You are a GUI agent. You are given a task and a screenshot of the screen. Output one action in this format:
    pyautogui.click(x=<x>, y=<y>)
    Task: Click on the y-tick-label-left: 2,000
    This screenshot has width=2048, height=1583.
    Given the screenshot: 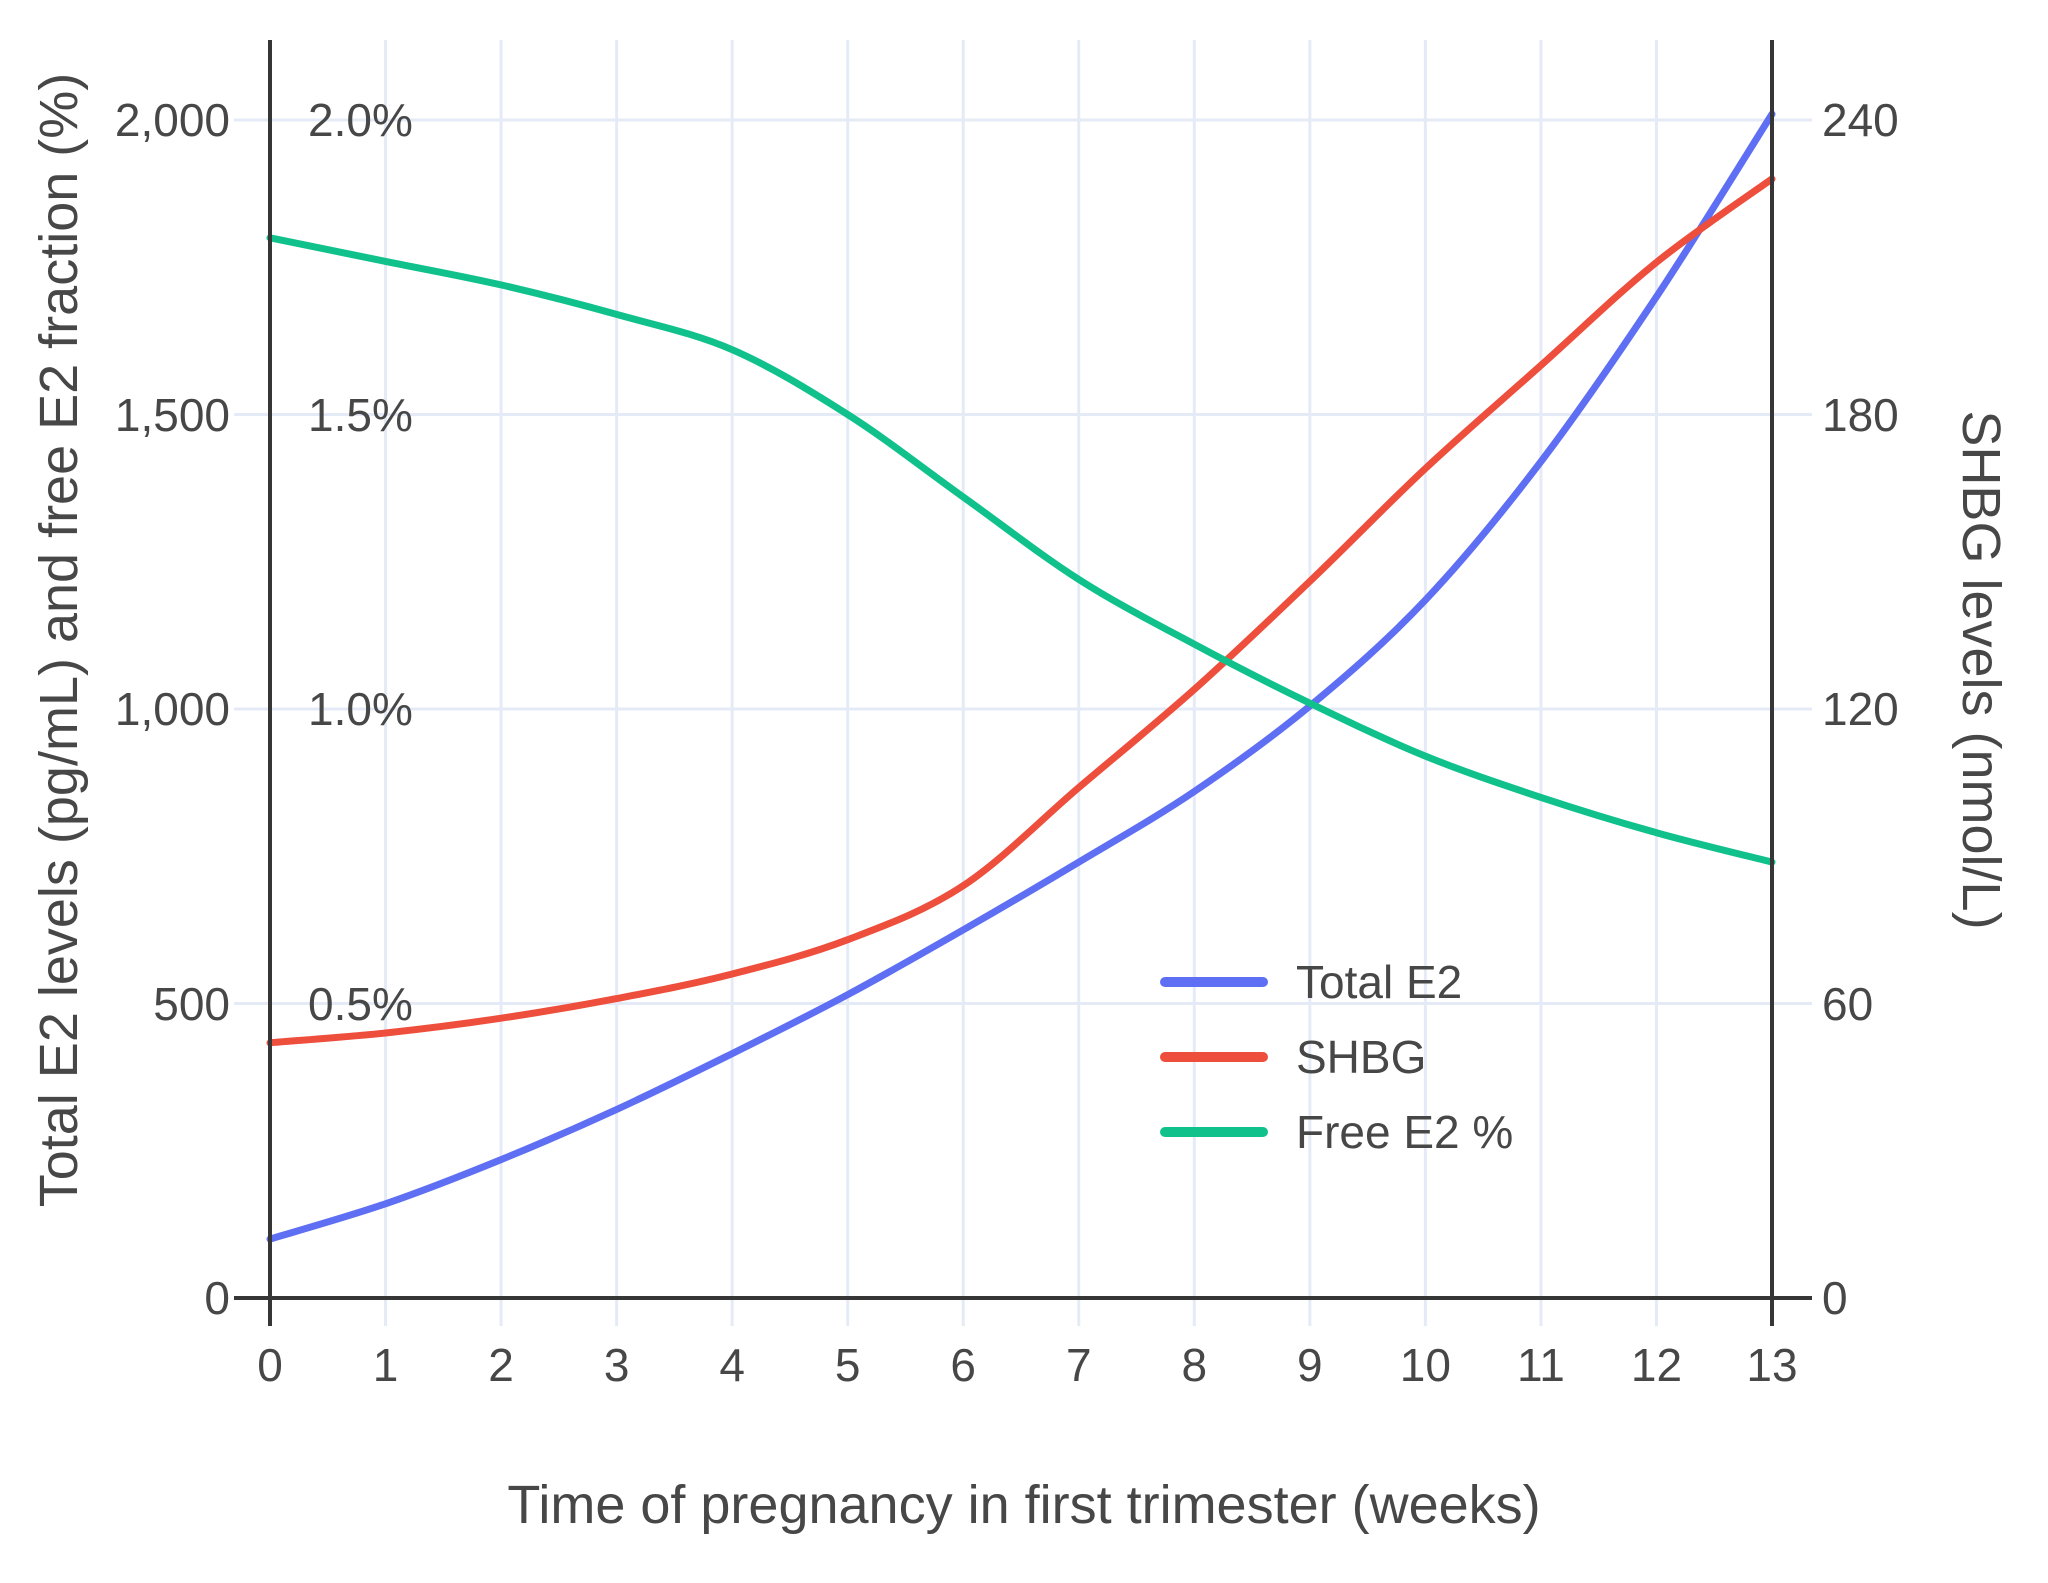 What is the action you would take?
    pyautogui.click(x=172, y=120)
    